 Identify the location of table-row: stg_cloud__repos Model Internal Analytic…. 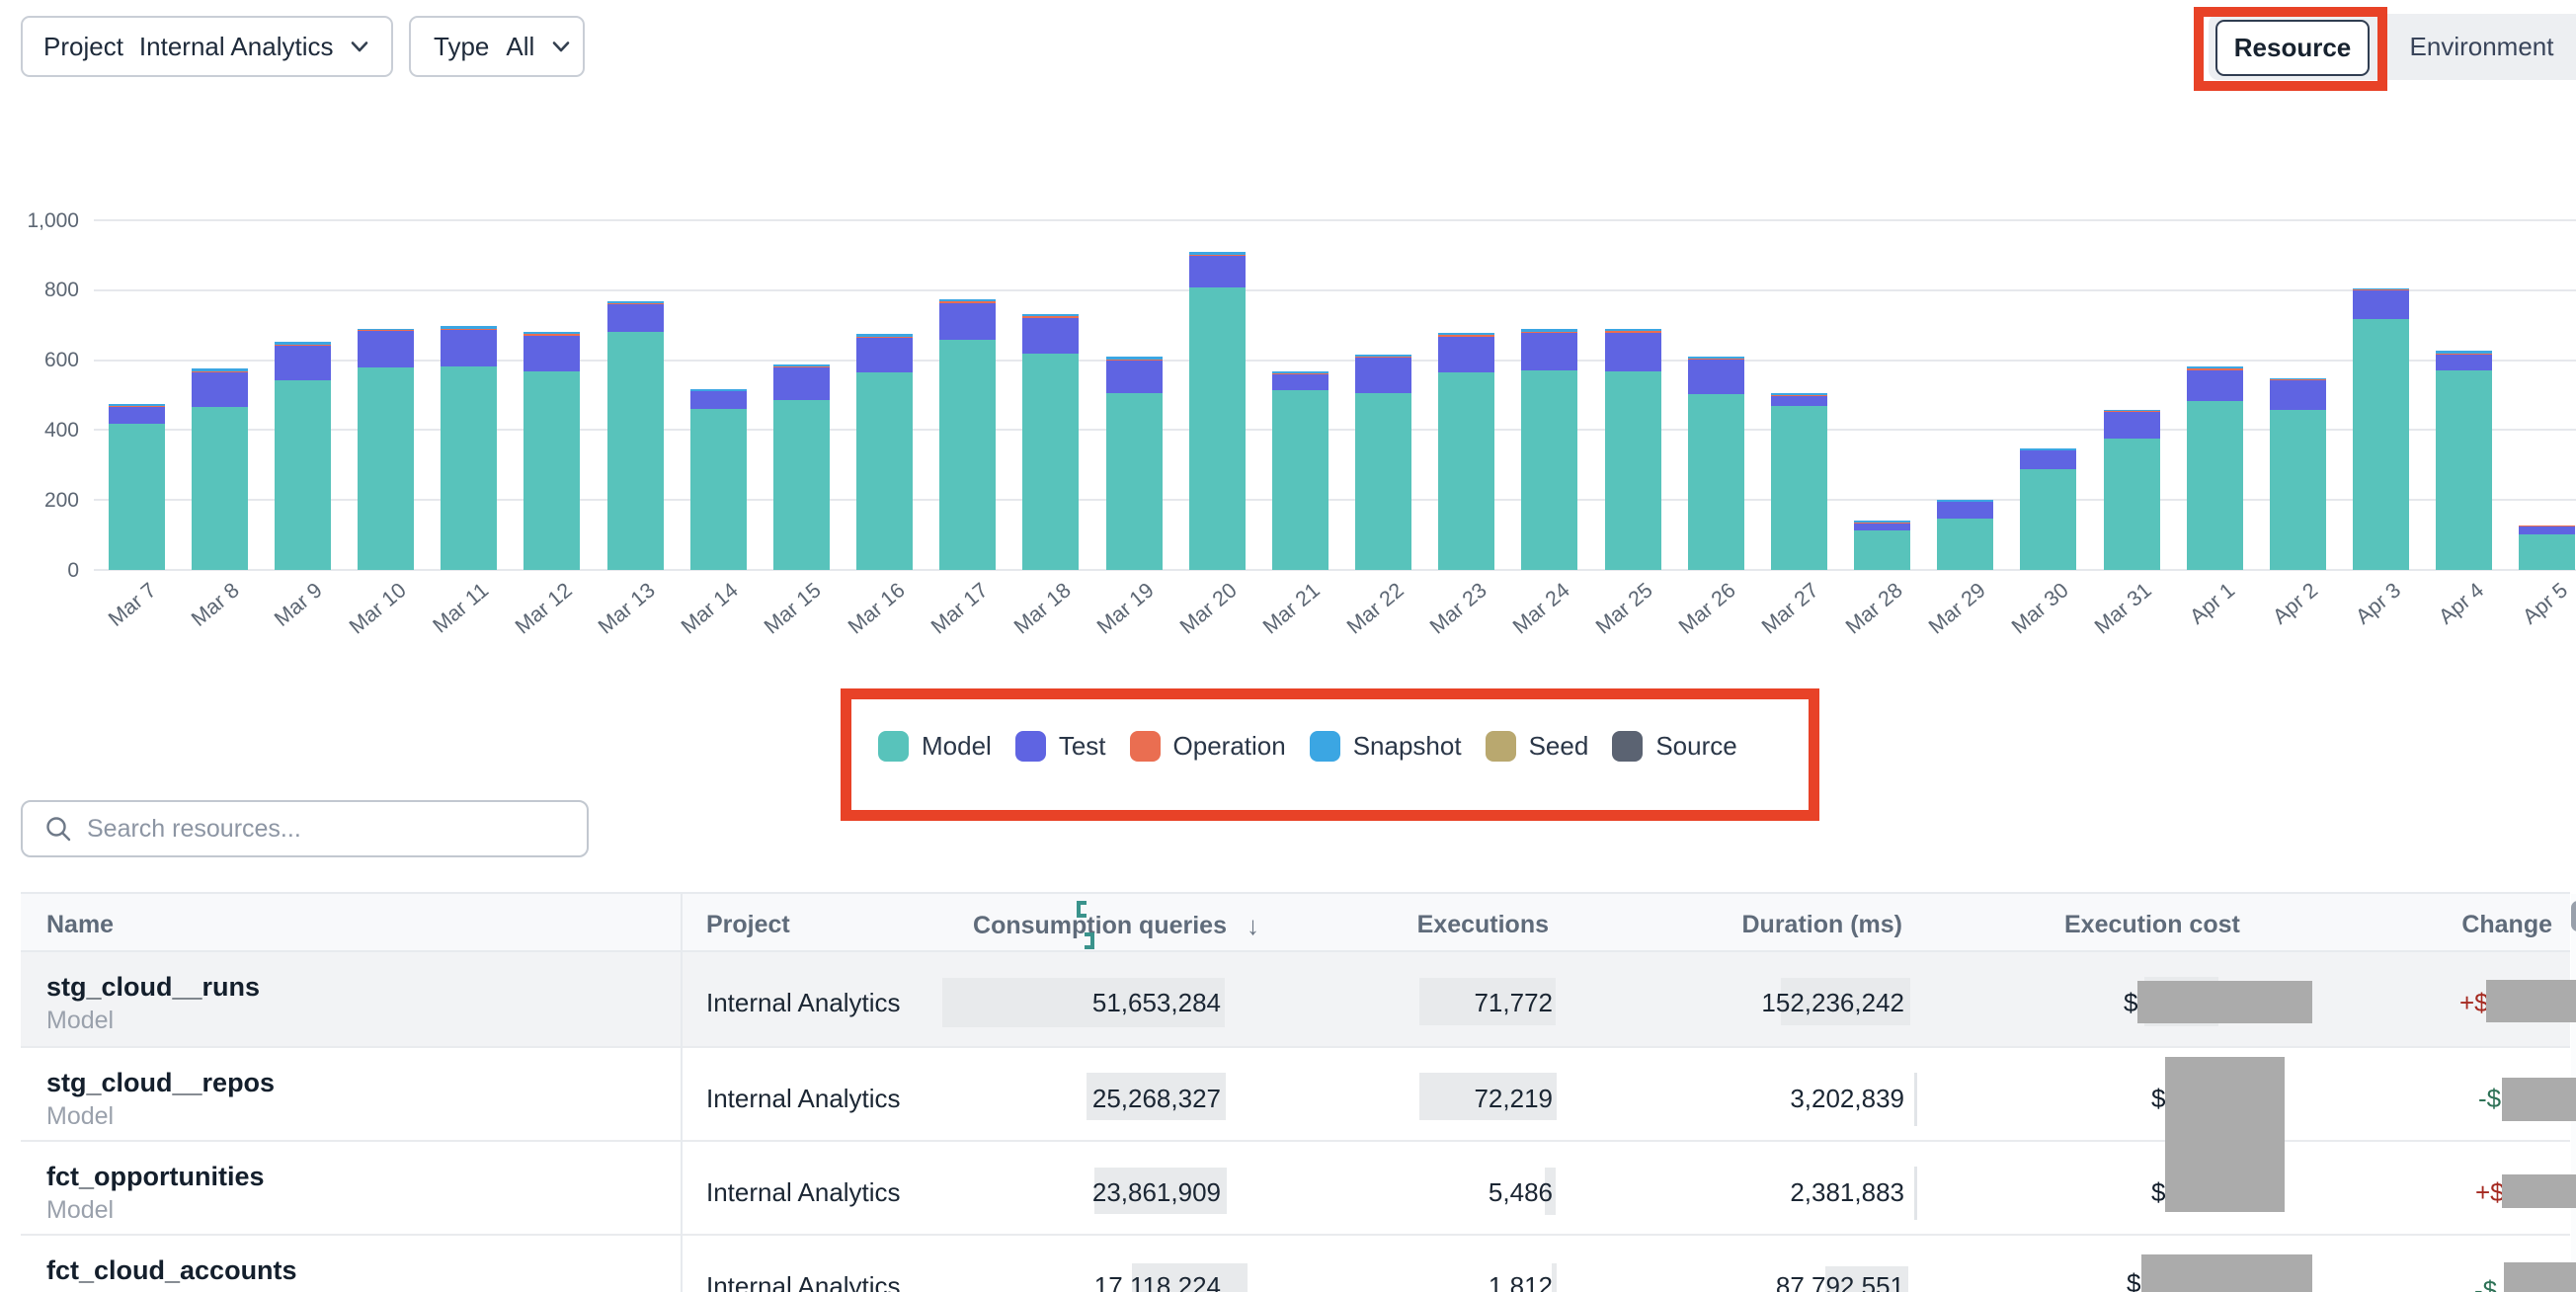
(1298, 1130).